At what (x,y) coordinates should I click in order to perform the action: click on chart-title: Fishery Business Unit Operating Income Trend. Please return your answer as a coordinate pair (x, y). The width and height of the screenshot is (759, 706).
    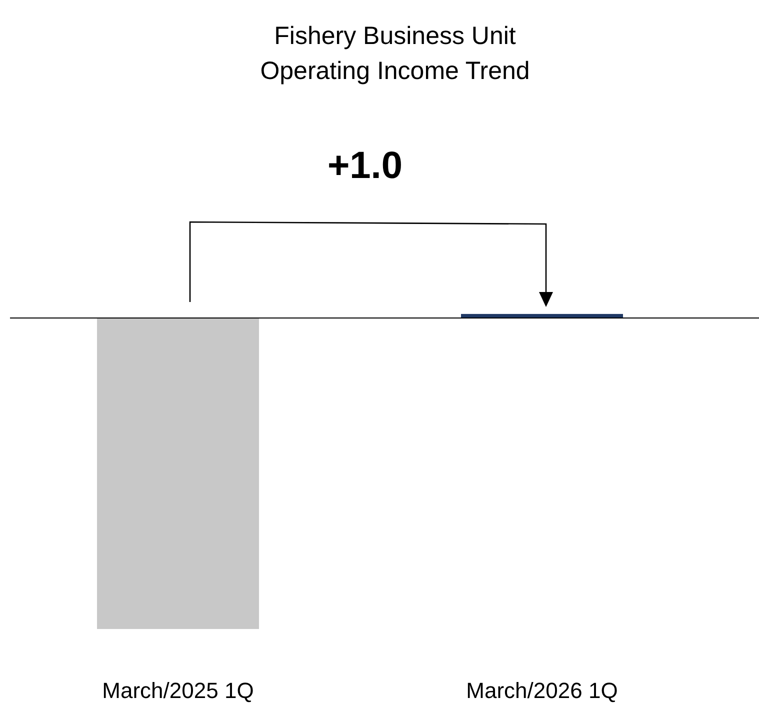
    Looking at the image, I should click on (395, 53).